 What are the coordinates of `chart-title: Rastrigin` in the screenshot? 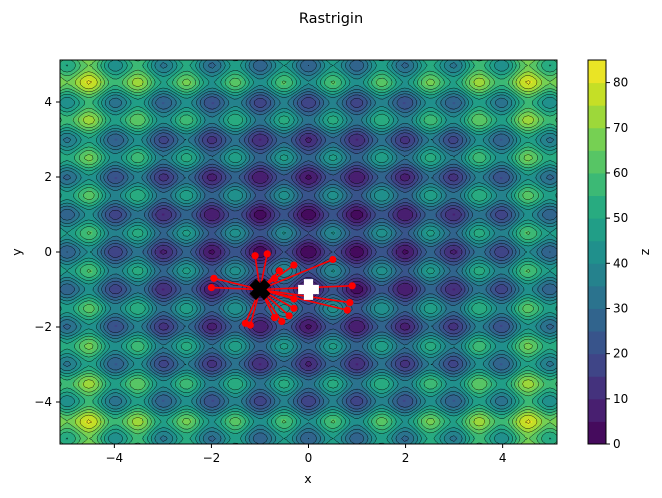 It's located at (331, 19).